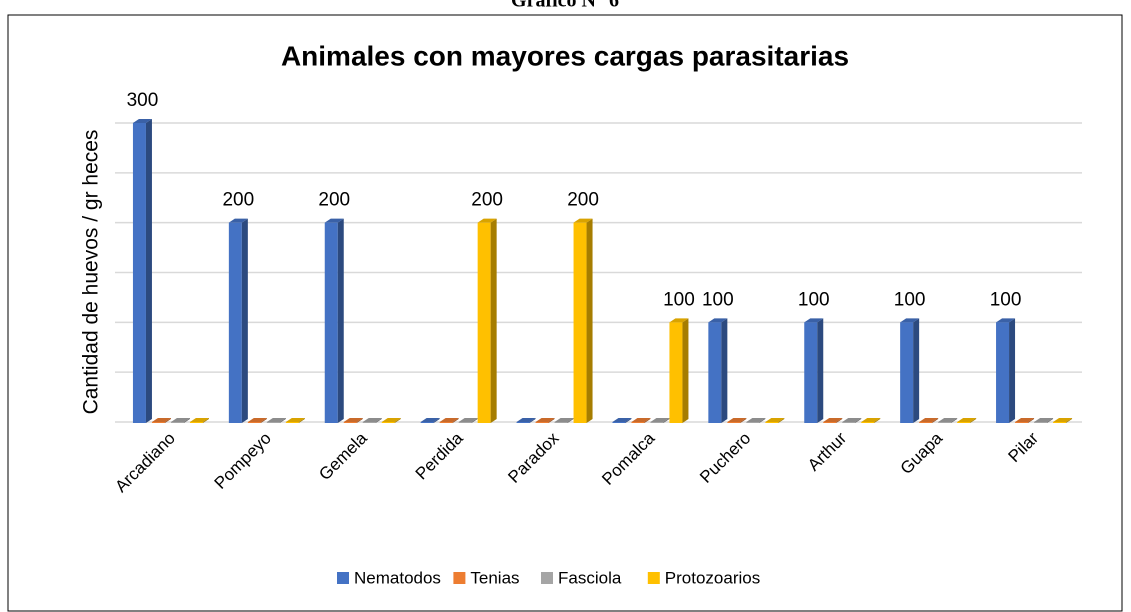 The image size is (1131, 612). Describe the element at coordinates (590, 577) in the screenshot. I see `legend-label: Fasciola` at that location.